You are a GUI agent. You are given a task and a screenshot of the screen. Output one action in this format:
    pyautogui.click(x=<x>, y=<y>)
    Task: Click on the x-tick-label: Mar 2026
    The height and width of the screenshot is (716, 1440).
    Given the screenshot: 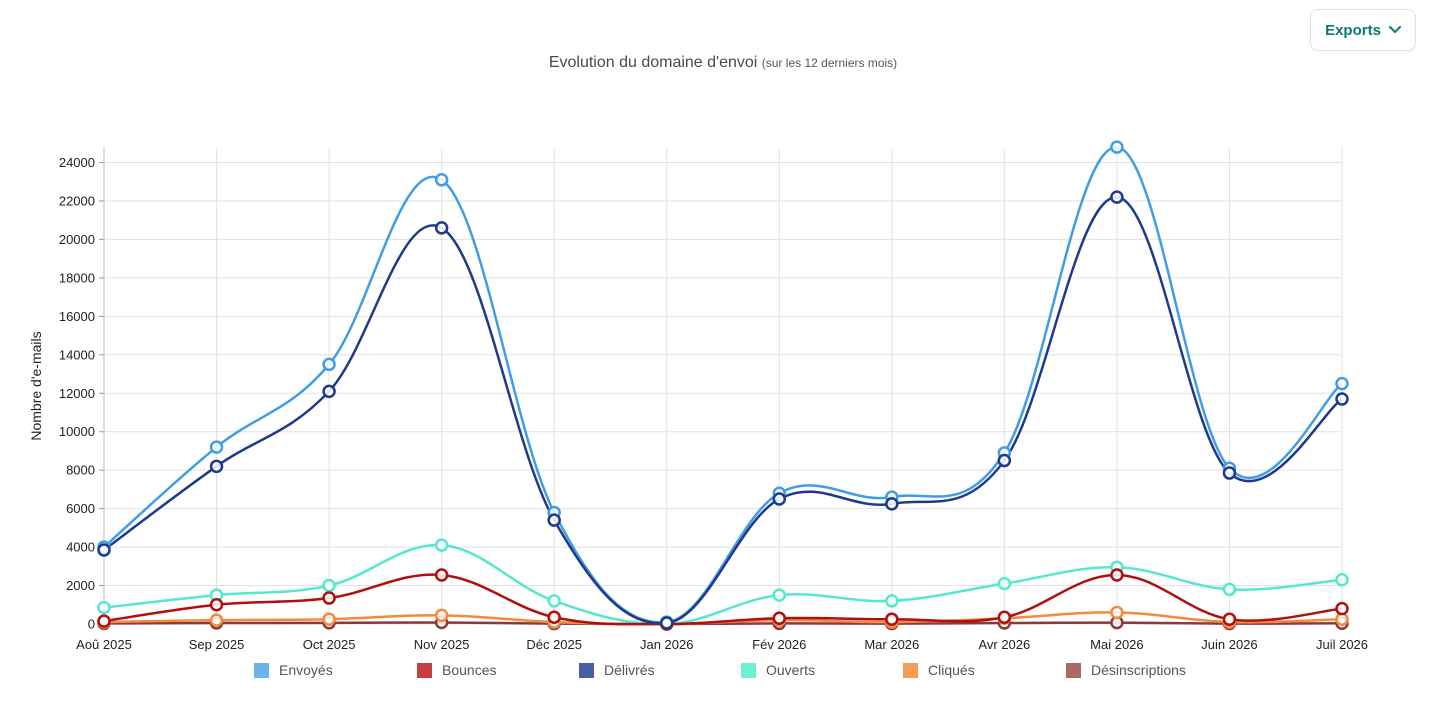 What is the action you would take?
    pyautogui.click(x=891, y=644)
    